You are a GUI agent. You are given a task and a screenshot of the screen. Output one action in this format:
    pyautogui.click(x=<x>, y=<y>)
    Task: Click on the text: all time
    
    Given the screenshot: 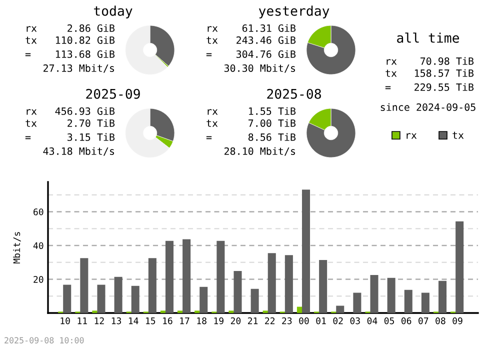 What is the action you would take?
    pyautogui.click(x=428, y=37)
    